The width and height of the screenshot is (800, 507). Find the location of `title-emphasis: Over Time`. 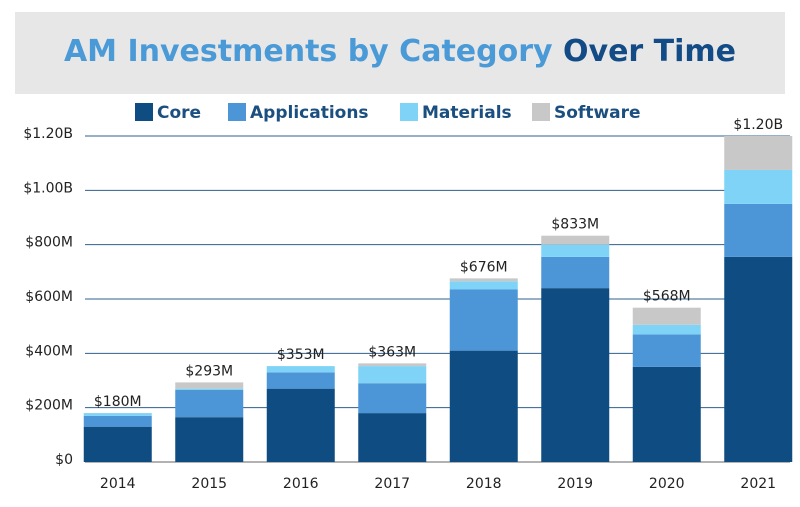

title-emphasis: Over Time is located at coordinates (649, 51).